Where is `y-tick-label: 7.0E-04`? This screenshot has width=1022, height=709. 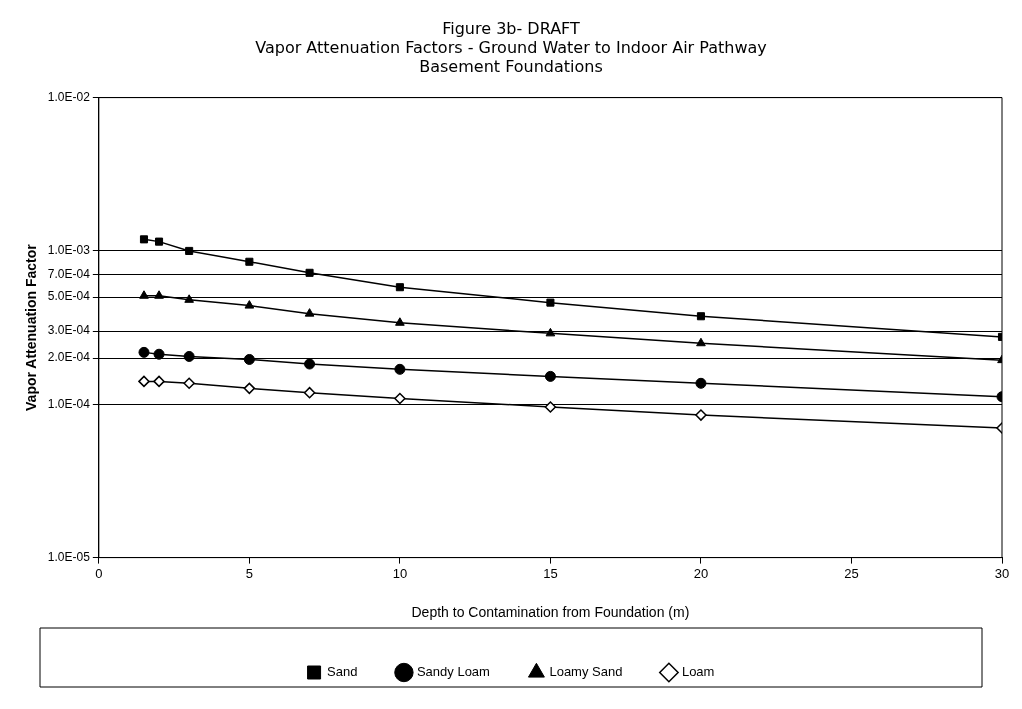 y-tick-label: 7.0E-04 is located at coordinates (69, 274).